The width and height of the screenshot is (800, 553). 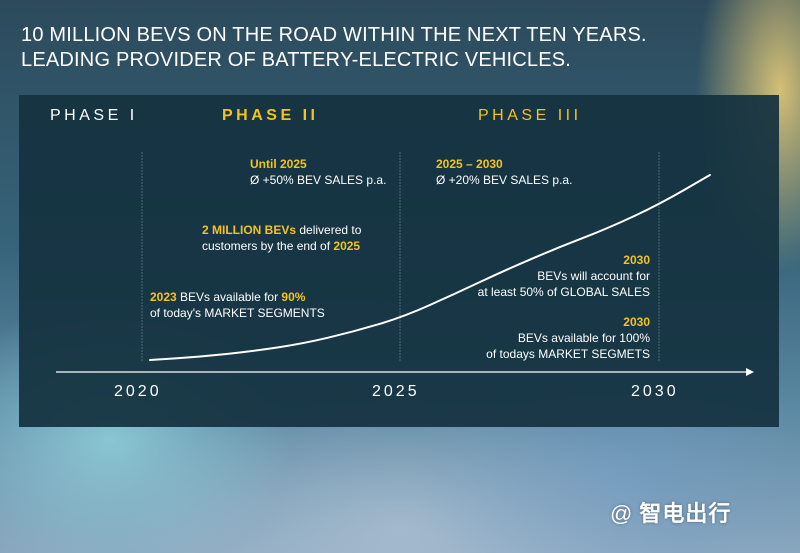 I want to click on two-million-text-a: delivered to, so click(x=329, y=230).